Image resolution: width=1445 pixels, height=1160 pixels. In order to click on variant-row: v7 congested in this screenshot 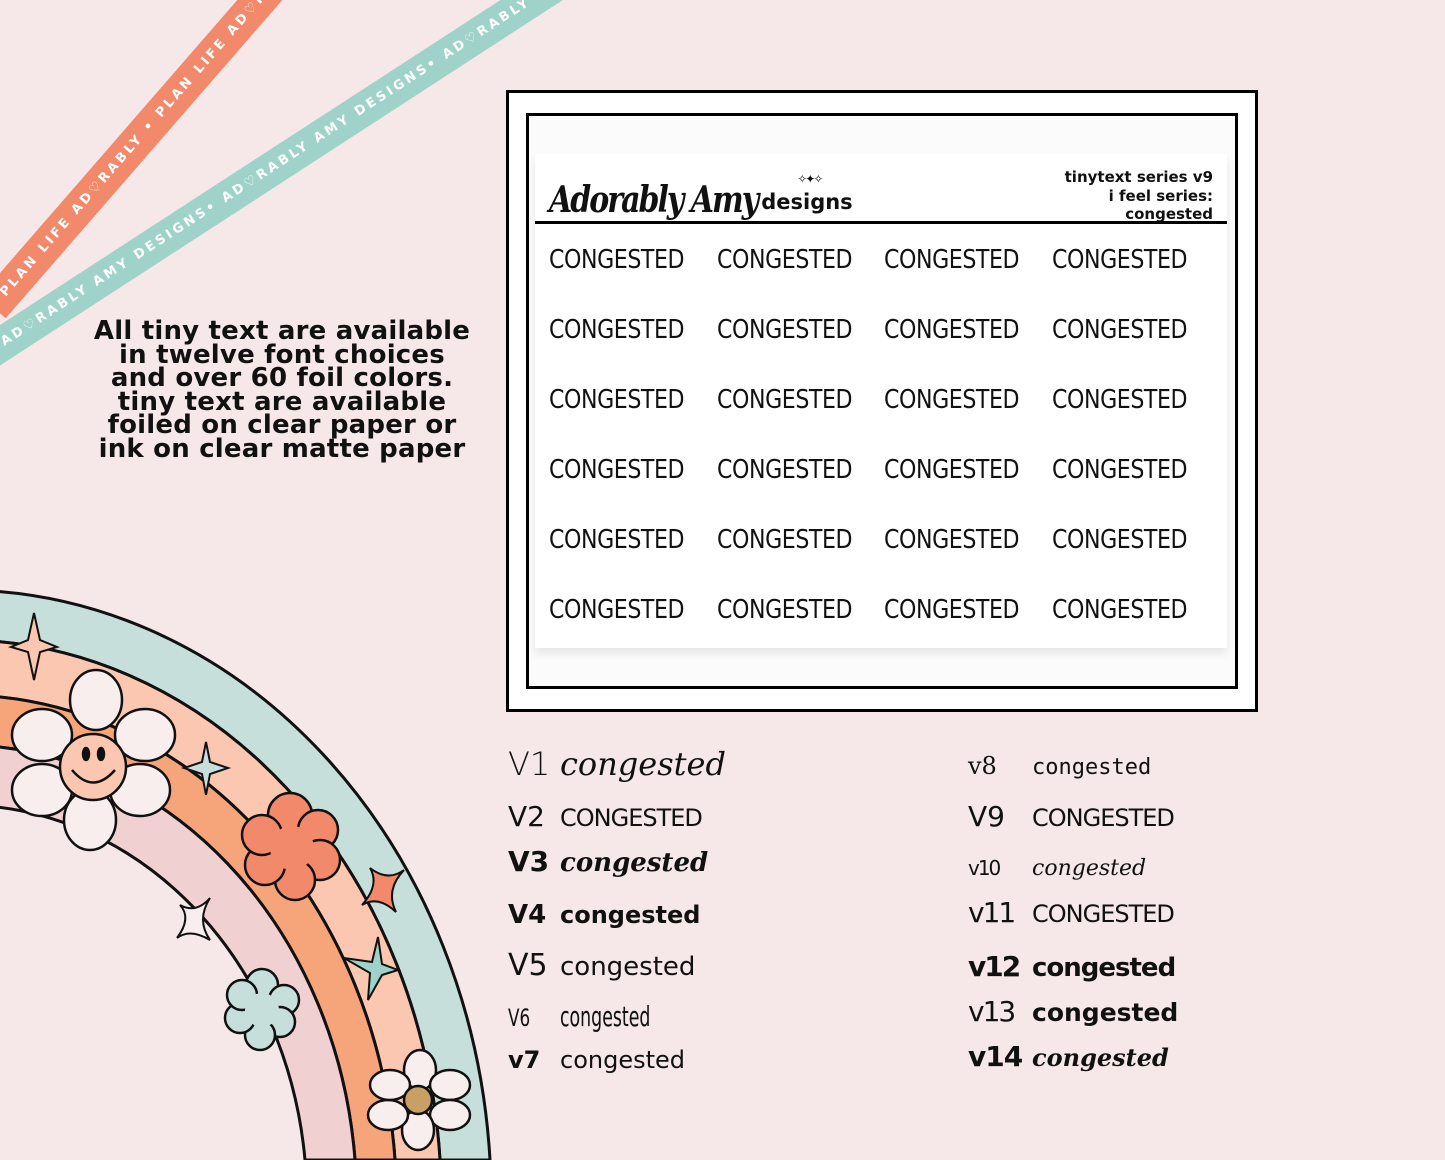, I will do `click(596, 1060)`.